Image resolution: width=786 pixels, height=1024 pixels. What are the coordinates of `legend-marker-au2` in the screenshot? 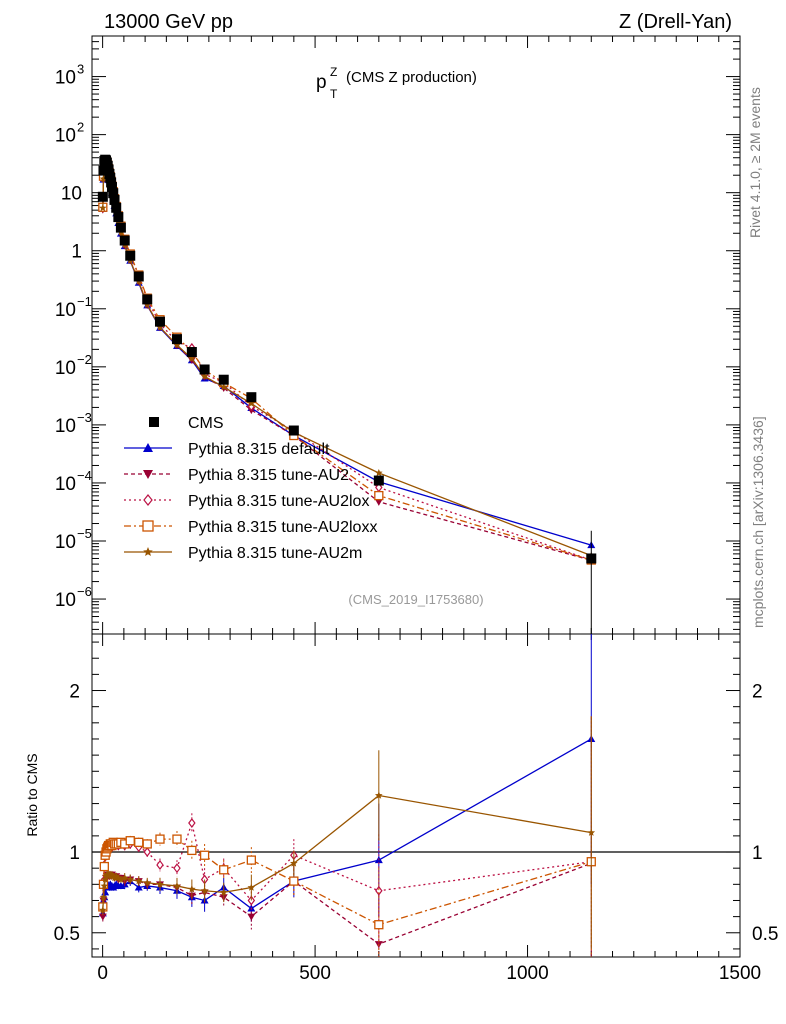 It's located at (148, 474).